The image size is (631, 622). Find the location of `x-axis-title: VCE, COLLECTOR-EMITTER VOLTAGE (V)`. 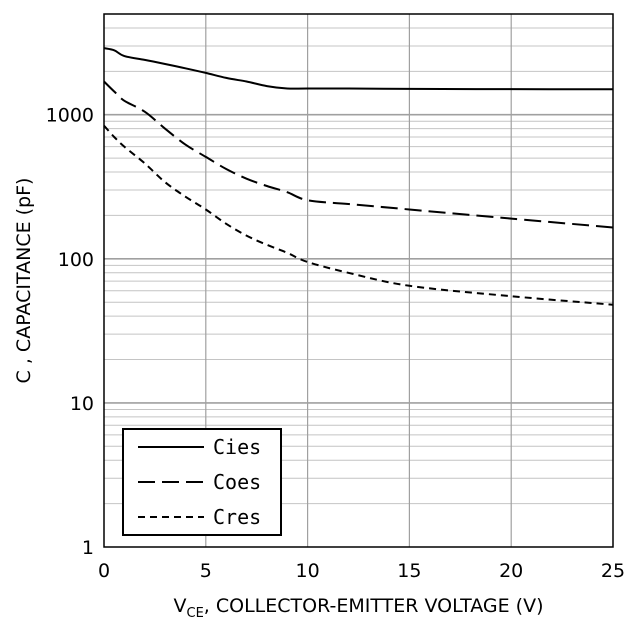

x-axis-title: VCE, COLLECTOR-EMITTER VOLTAGE (V) is located at coordinates (359, 608).